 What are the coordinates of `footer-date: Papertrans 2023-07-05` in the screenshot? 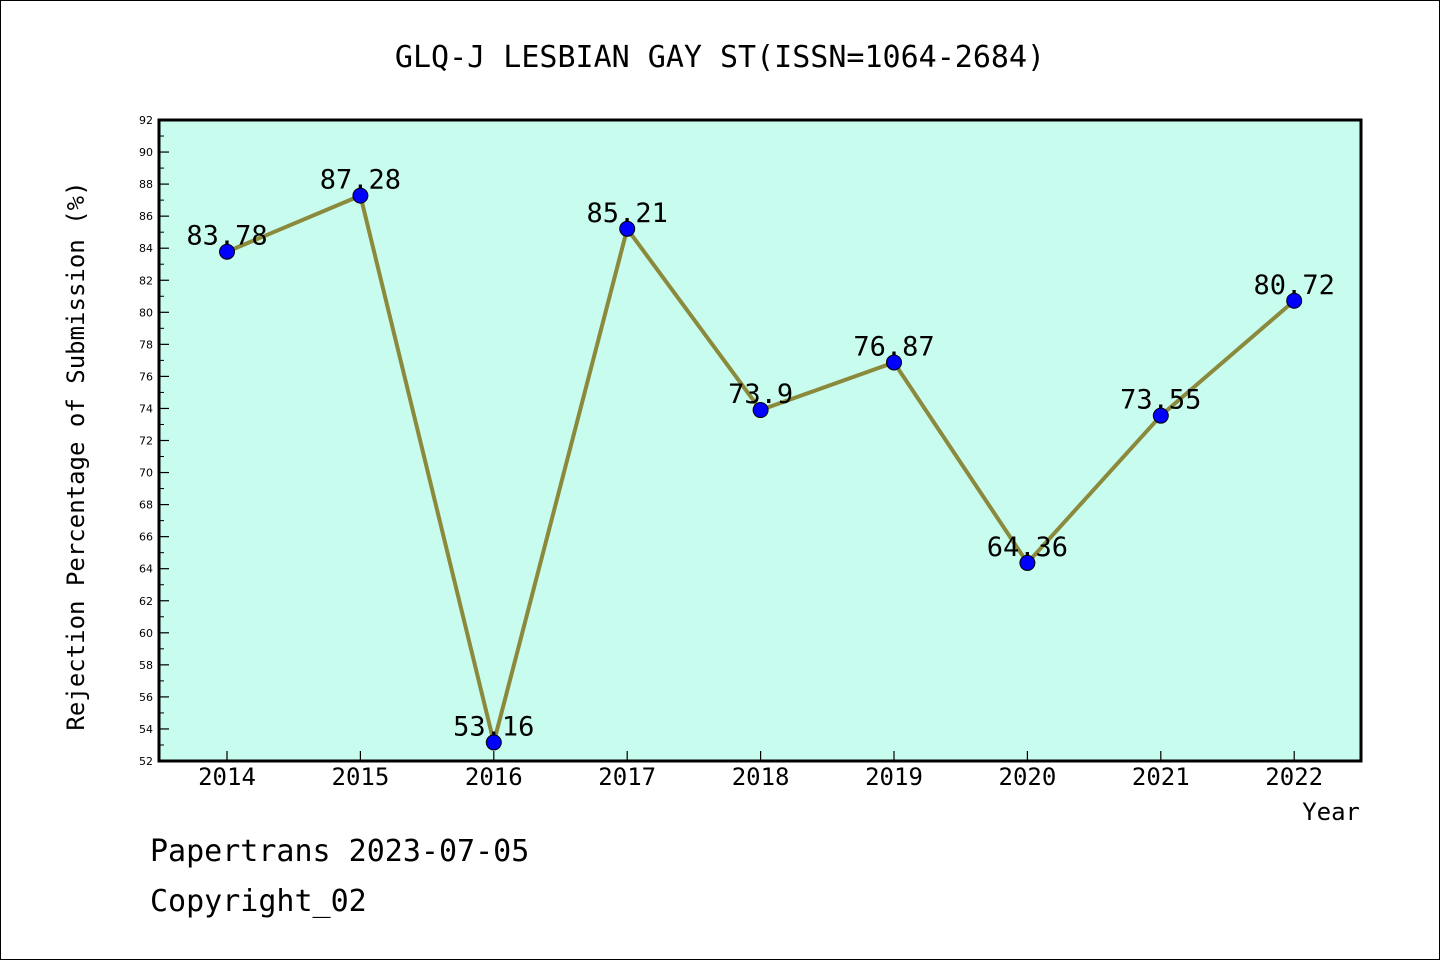 It's located at (340, 851).